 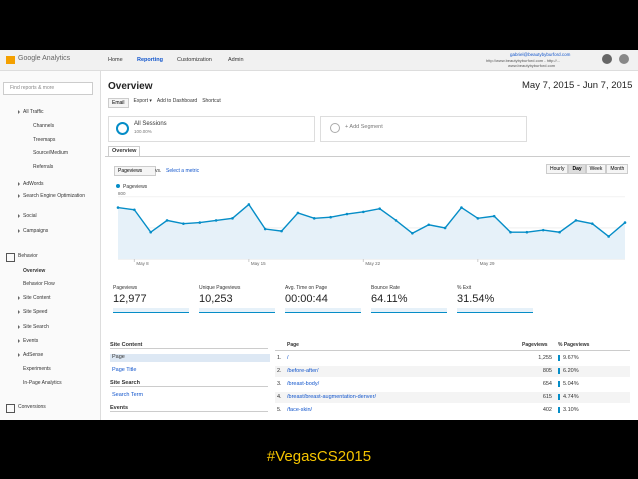 What do you see at coordinates (607, 59) in the screenshot?
I see `settings-icon` at bounding box center [607, 59].